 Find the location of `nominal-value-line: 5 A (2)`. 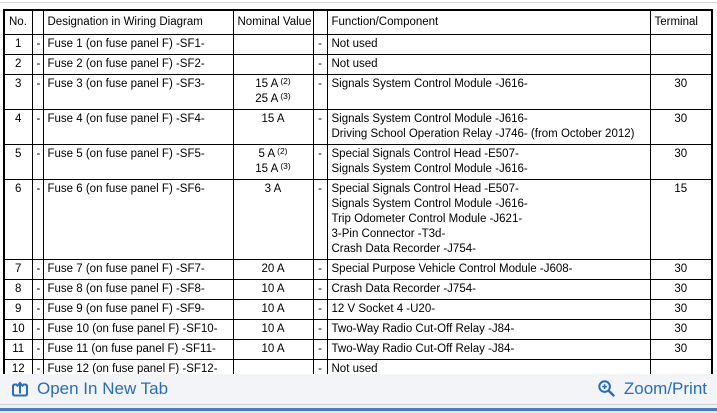

nominal-value-line: 5 A (2) is located at coordinates (273, 153).